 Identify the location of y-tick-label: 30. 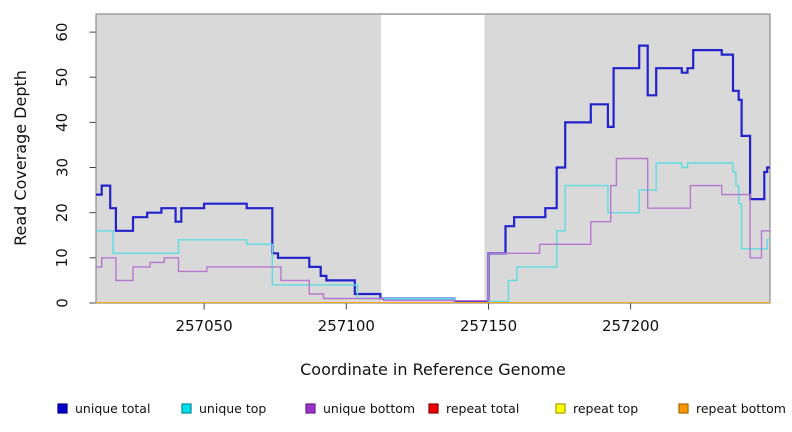
(62, 167).